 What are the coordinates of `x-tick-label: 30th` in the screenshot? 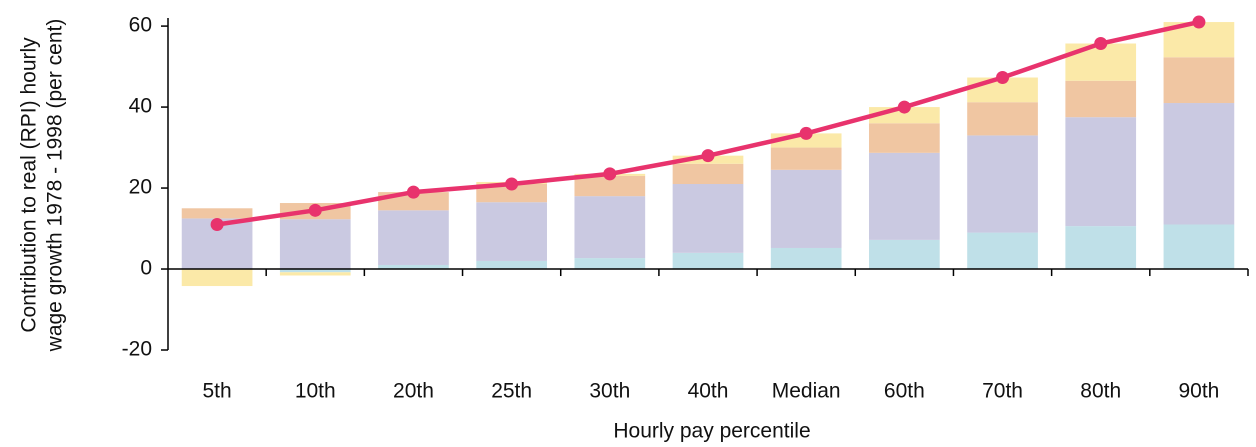 It's located at (609, 391).